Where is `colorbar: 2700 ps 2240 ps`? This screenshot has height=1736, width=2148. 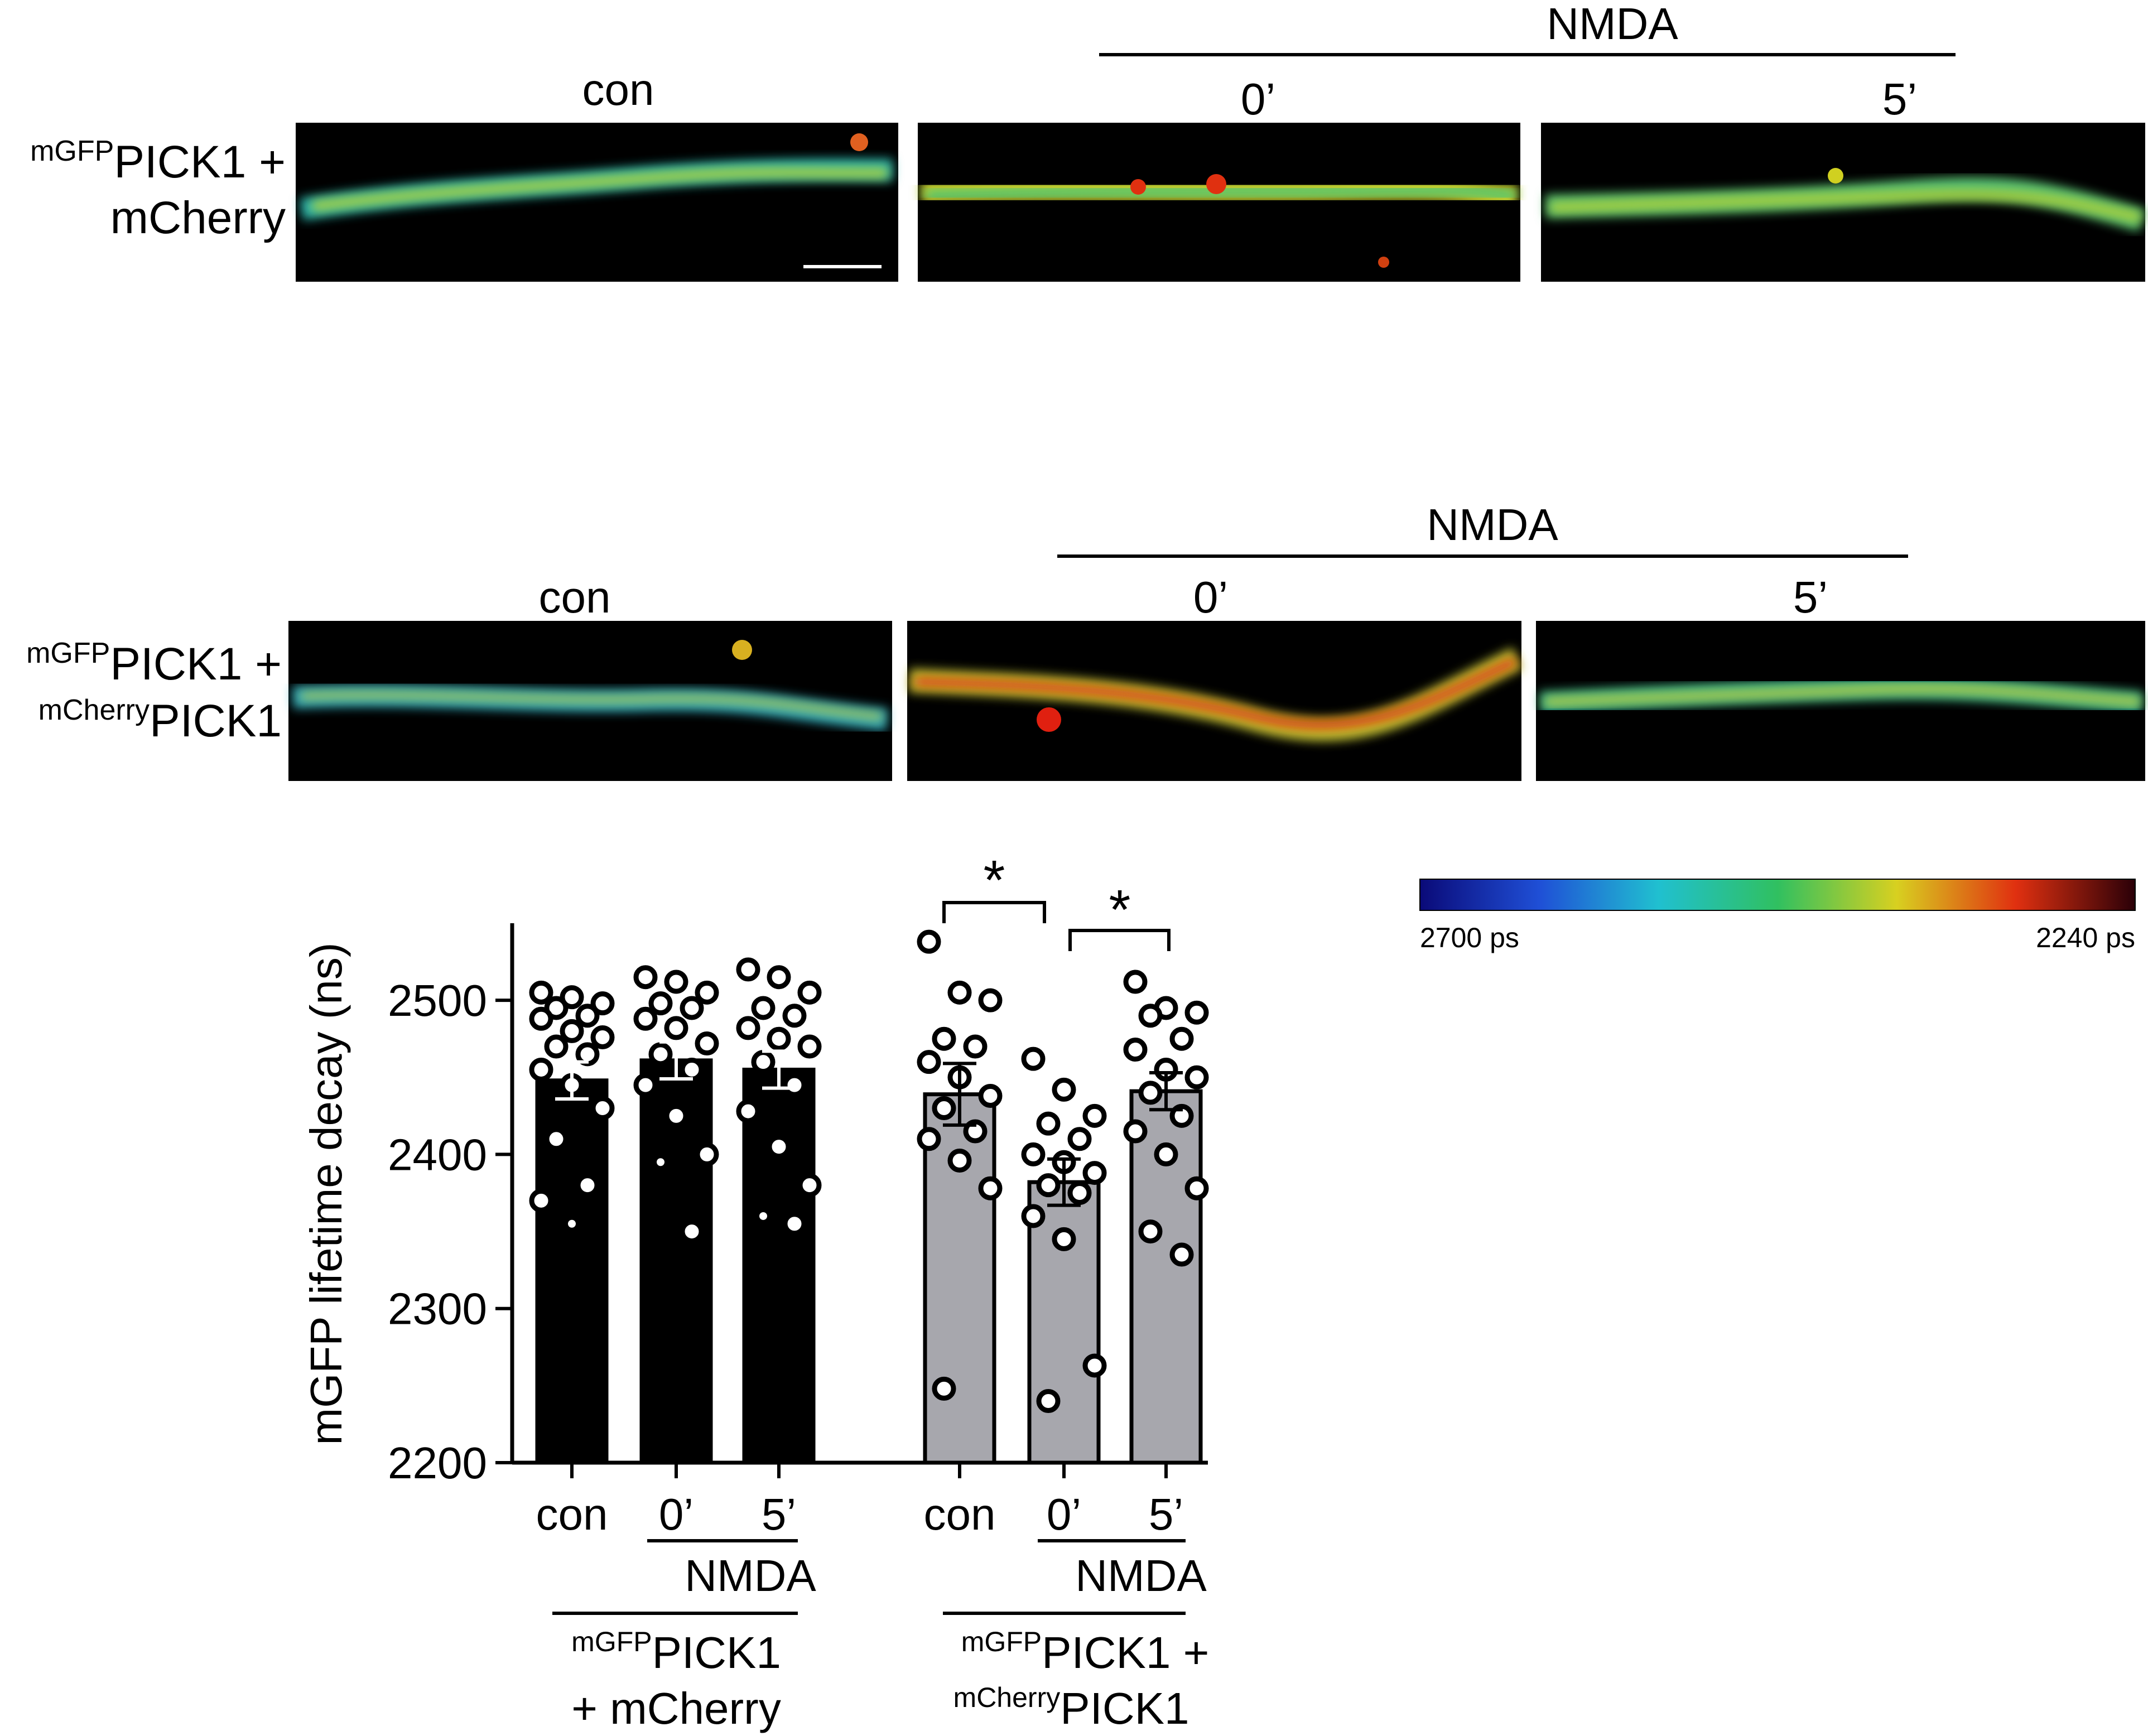
colorbar: 2700 ps 2240 ps is located at coordinates (1777, 916).